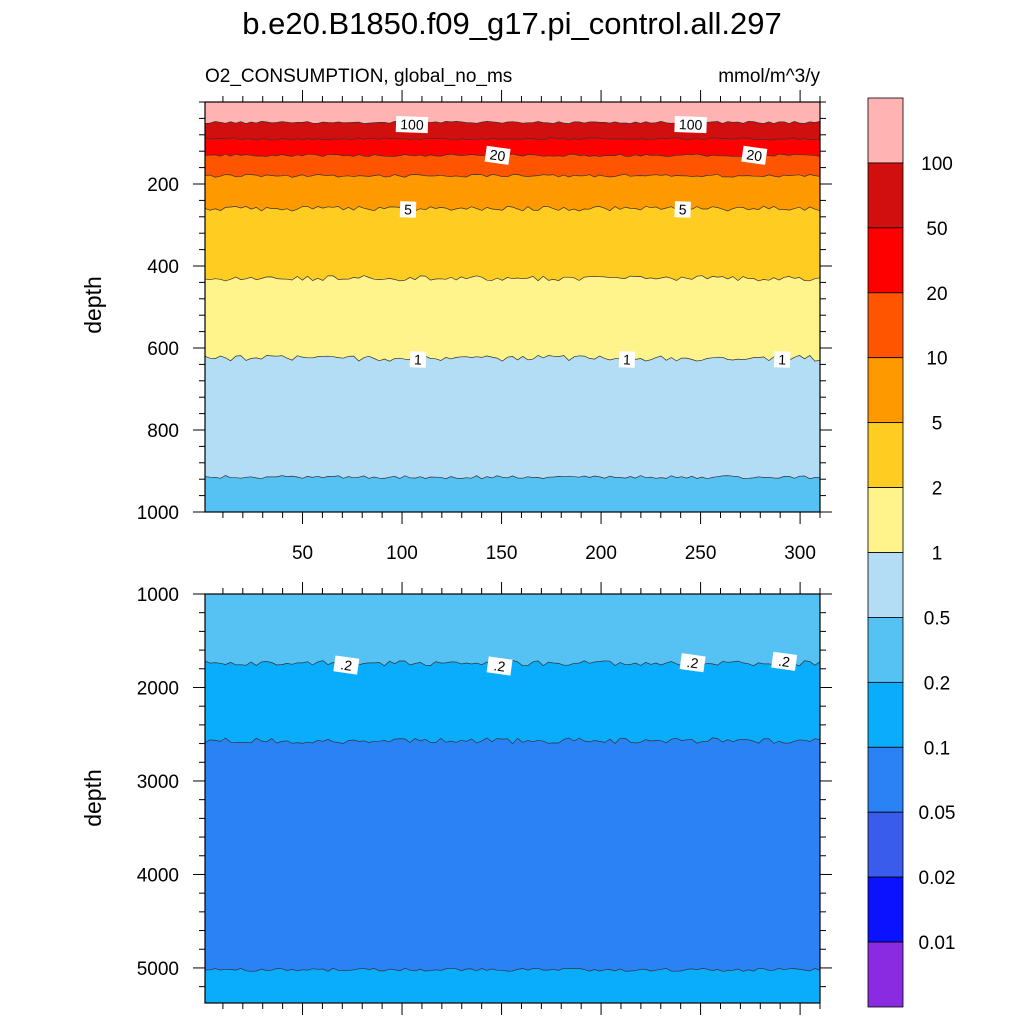  Describe the element at coordinates (402, 553) in the screenshot. I see `x-tick-label: 100` at that location.